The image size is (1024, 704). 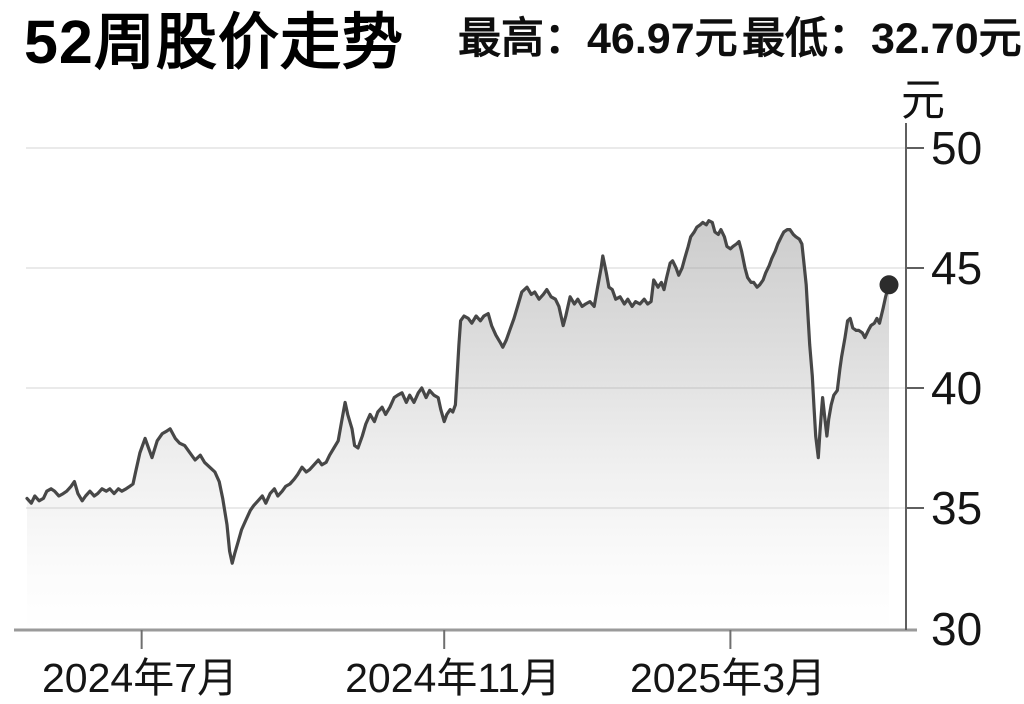 What do you see at coordinates (140, 678) in the screenshot?
I see `x-tick-label-2024-07: 2024年7月` at bounding box center [140, 678].